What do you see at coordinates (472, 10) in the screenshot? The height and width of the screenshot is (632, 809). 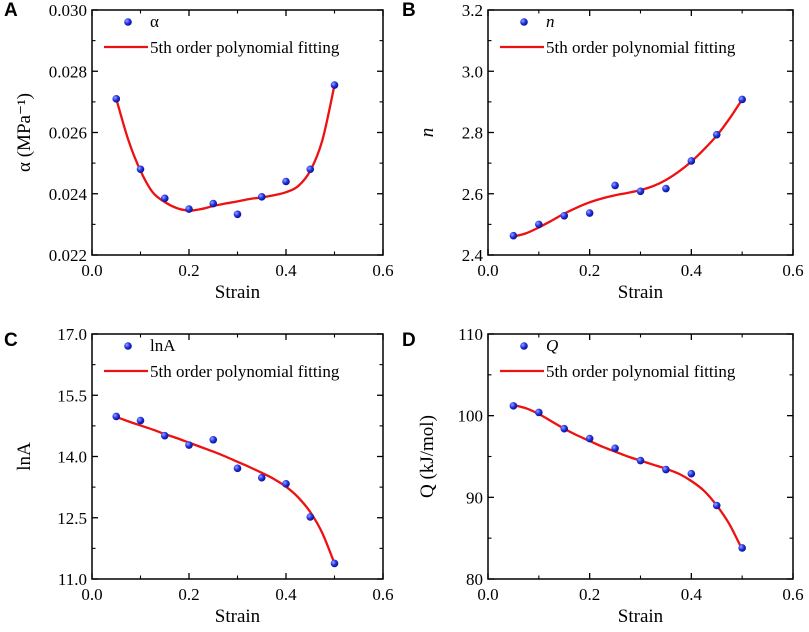 I see `y-tick-label: 3.2` at bounding box center [472, 10].